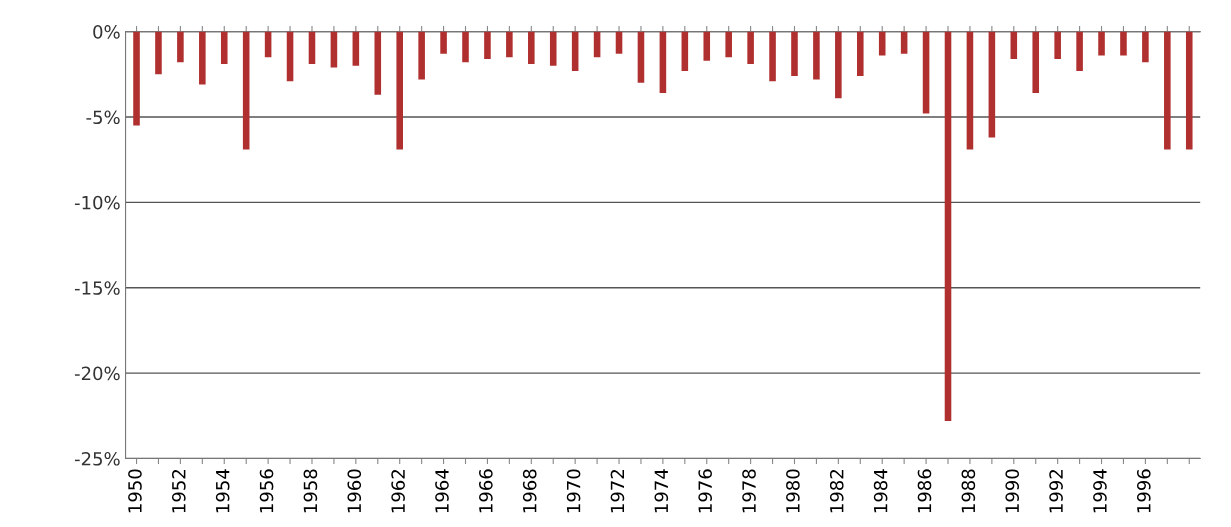  I want to click on x-tick-label: 1982, so click(836, 491).